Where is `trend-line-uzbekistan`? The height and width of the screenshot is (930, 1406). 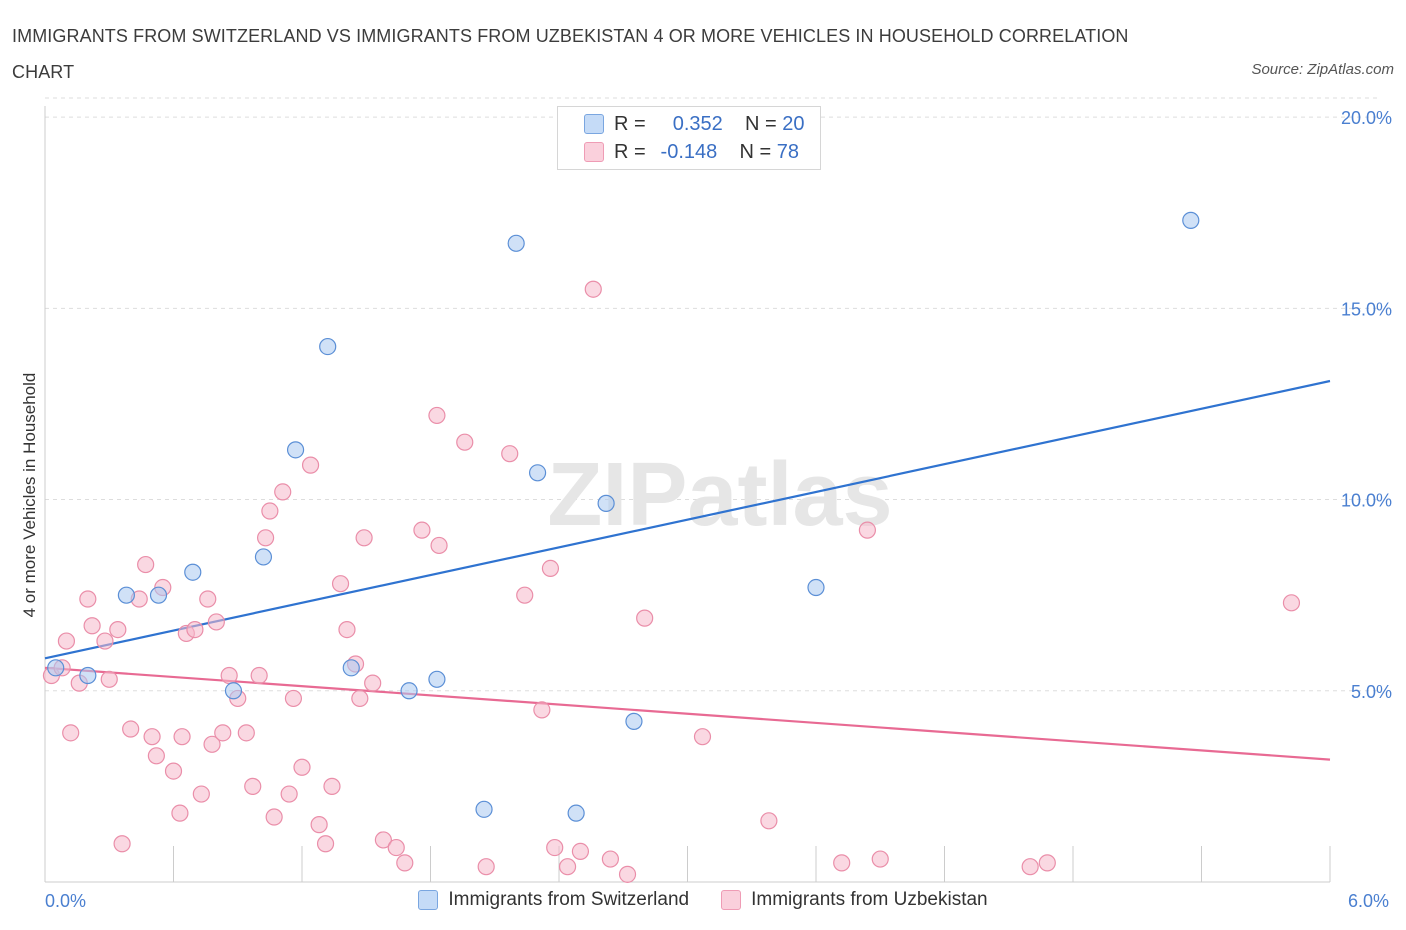 trend-line-uzbekistan is located at coordinates (687, 713).